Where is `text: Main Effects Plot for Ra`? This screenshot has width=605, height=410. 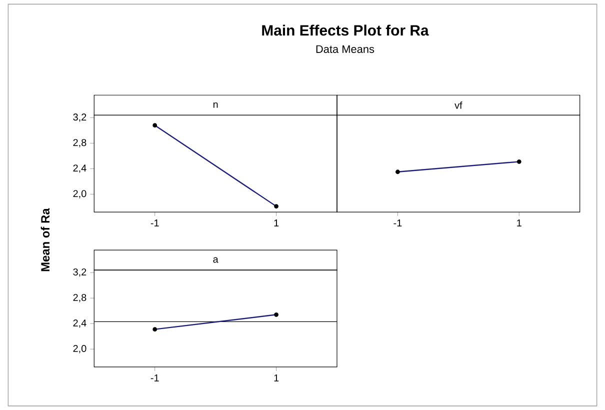 text: Main Effects Plot for Ra is located at coordinates (345, 30).